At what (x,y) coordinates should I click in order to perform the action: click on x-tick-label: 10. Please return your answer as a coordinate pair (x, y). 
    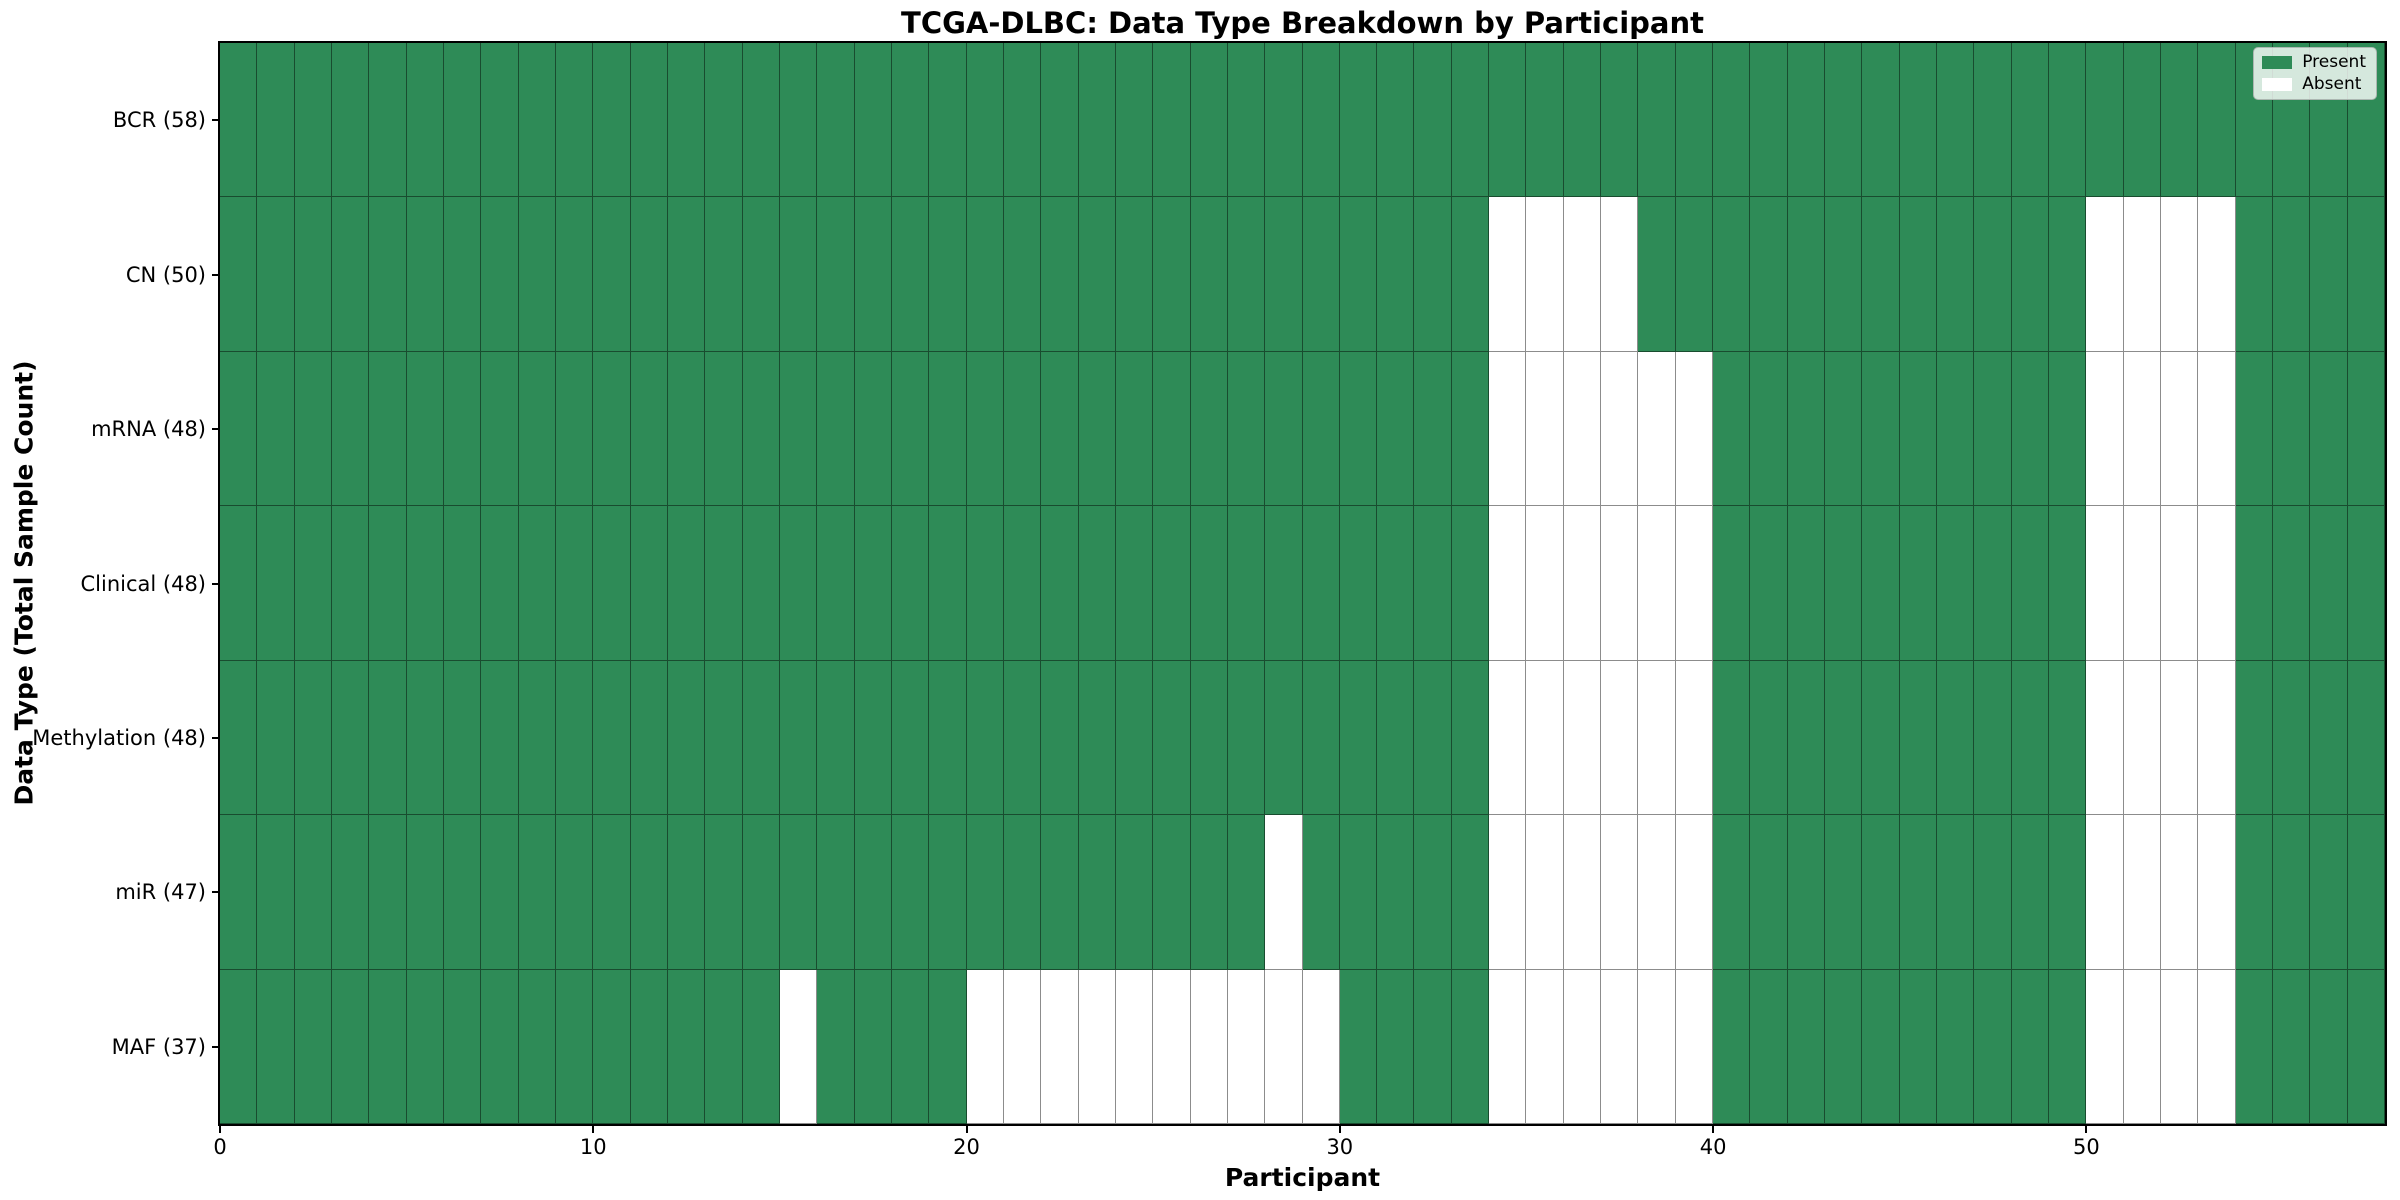
    Looking at the image, I should click on (593, 1147).